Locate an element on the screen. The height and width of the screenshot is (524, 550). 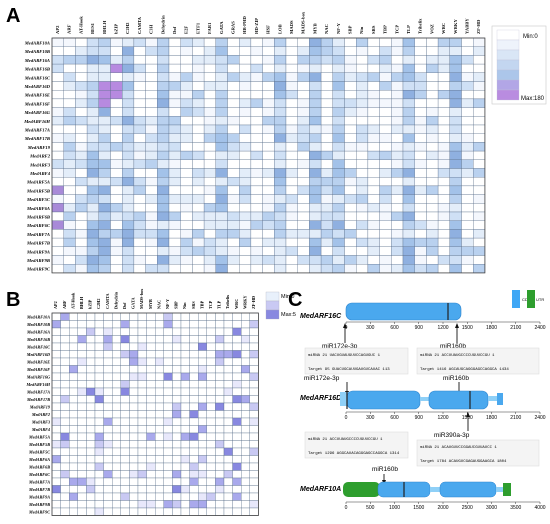
alignment-mirna: miRNA 21 UACUGUAUGUUCCAGUGUC 1 is located at coordinates (344, 355).